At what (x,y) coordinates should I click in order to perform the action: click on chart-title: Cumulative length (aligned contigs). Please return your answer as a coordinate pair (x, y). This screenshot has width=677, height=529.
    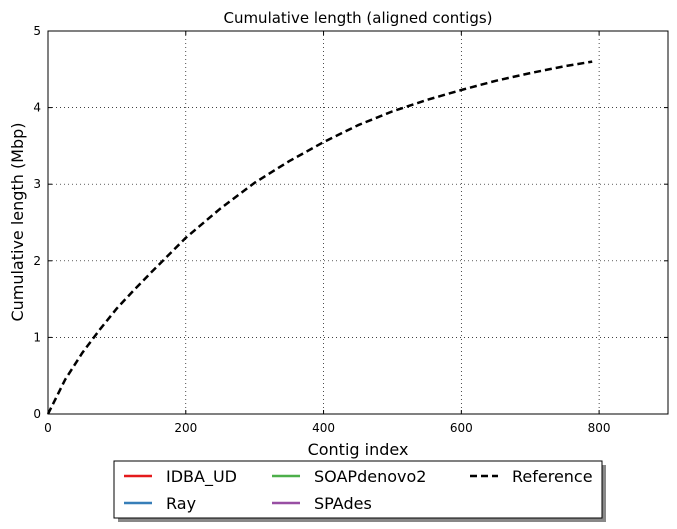
    Looking at the image, I should click on (357, 18).